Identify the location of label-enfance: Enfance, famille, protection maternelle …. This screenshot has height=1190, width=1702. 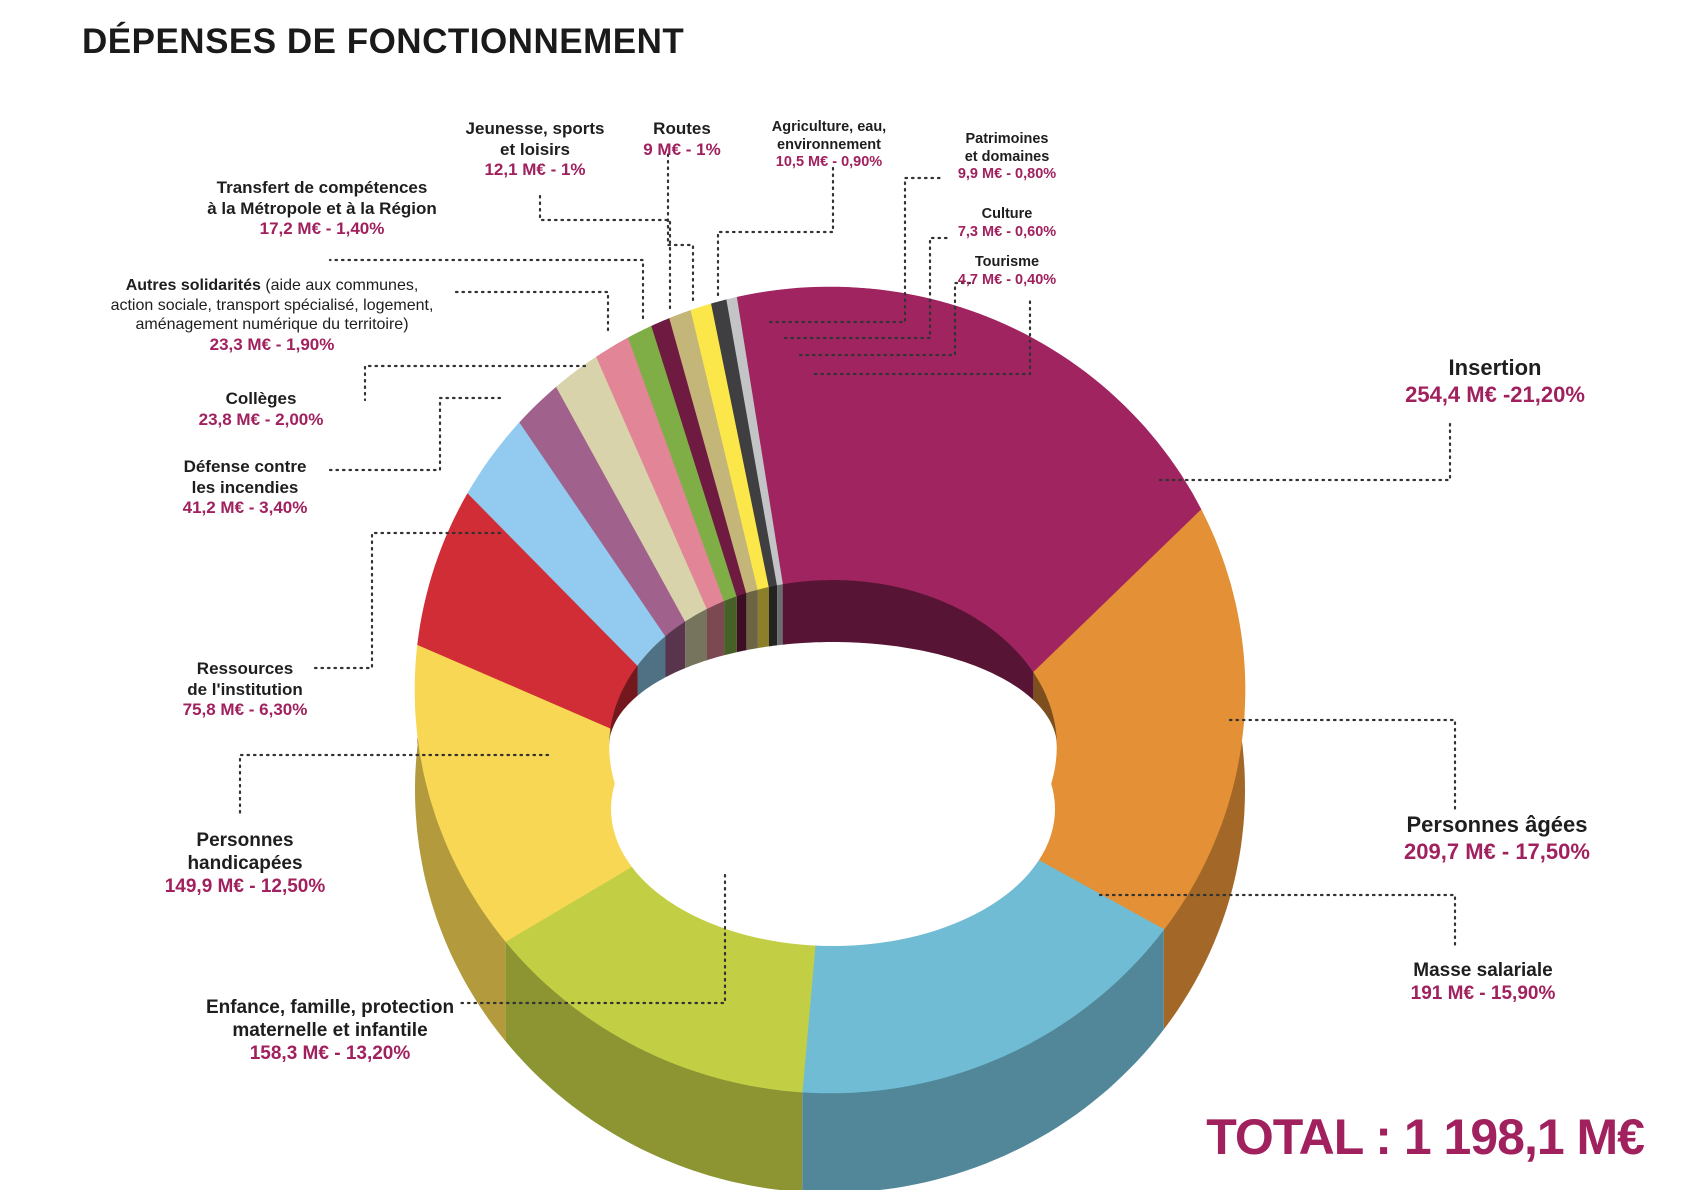
(330, 1031).